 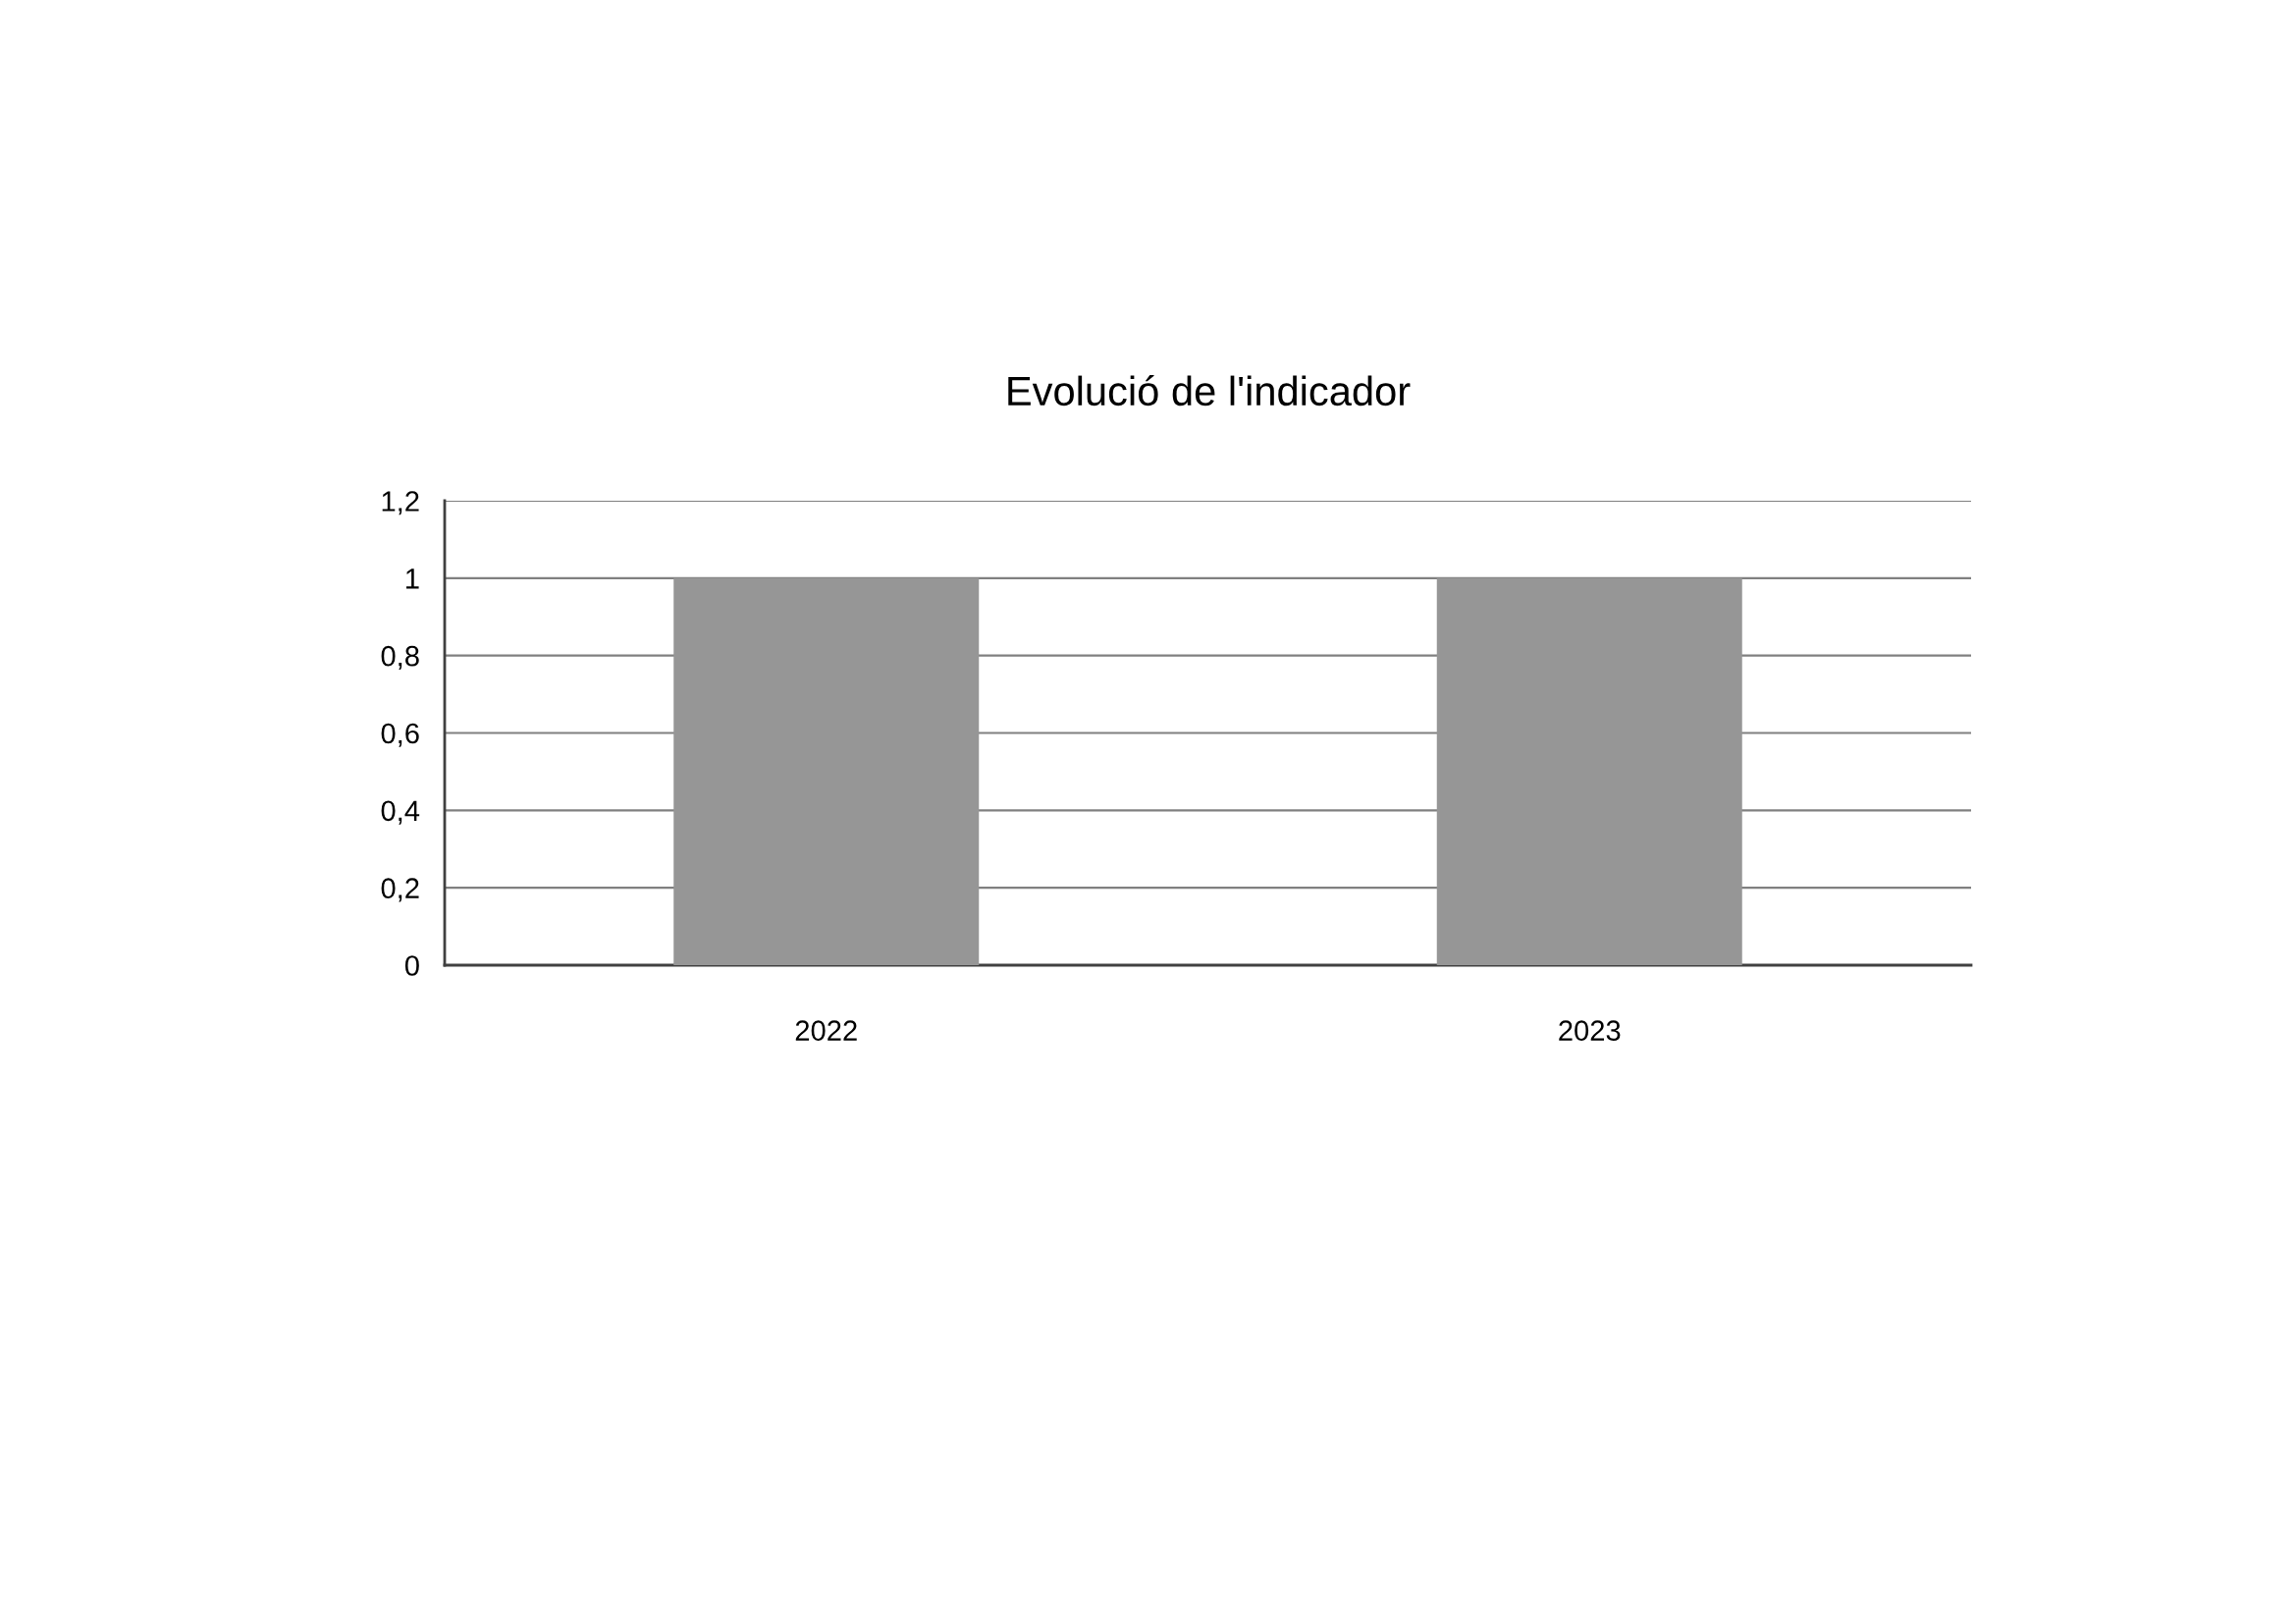 What do you see at coordinates (400, 503) in the screenshot?
I see `y-tick-label: 1,2` at bounding box center [400, 503].